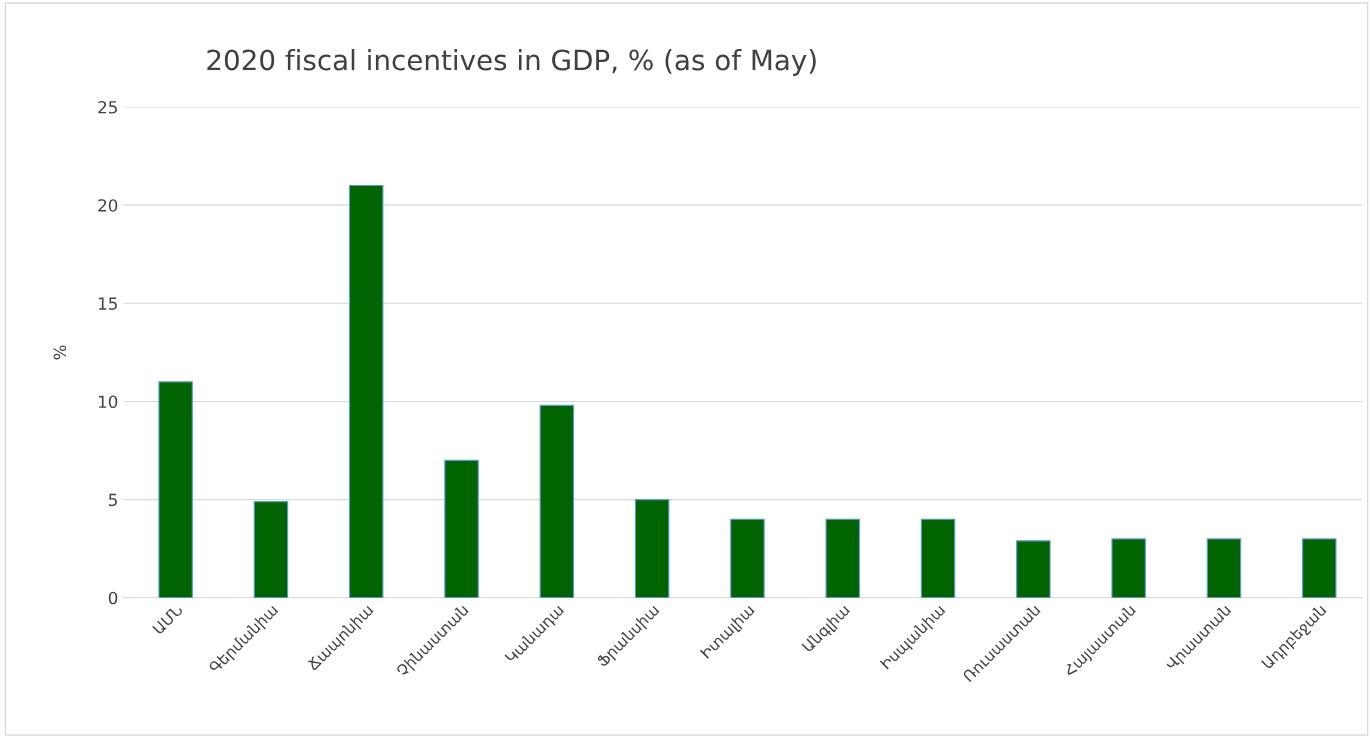  I want to click on y-tick-label: 15, so click(107, 303).